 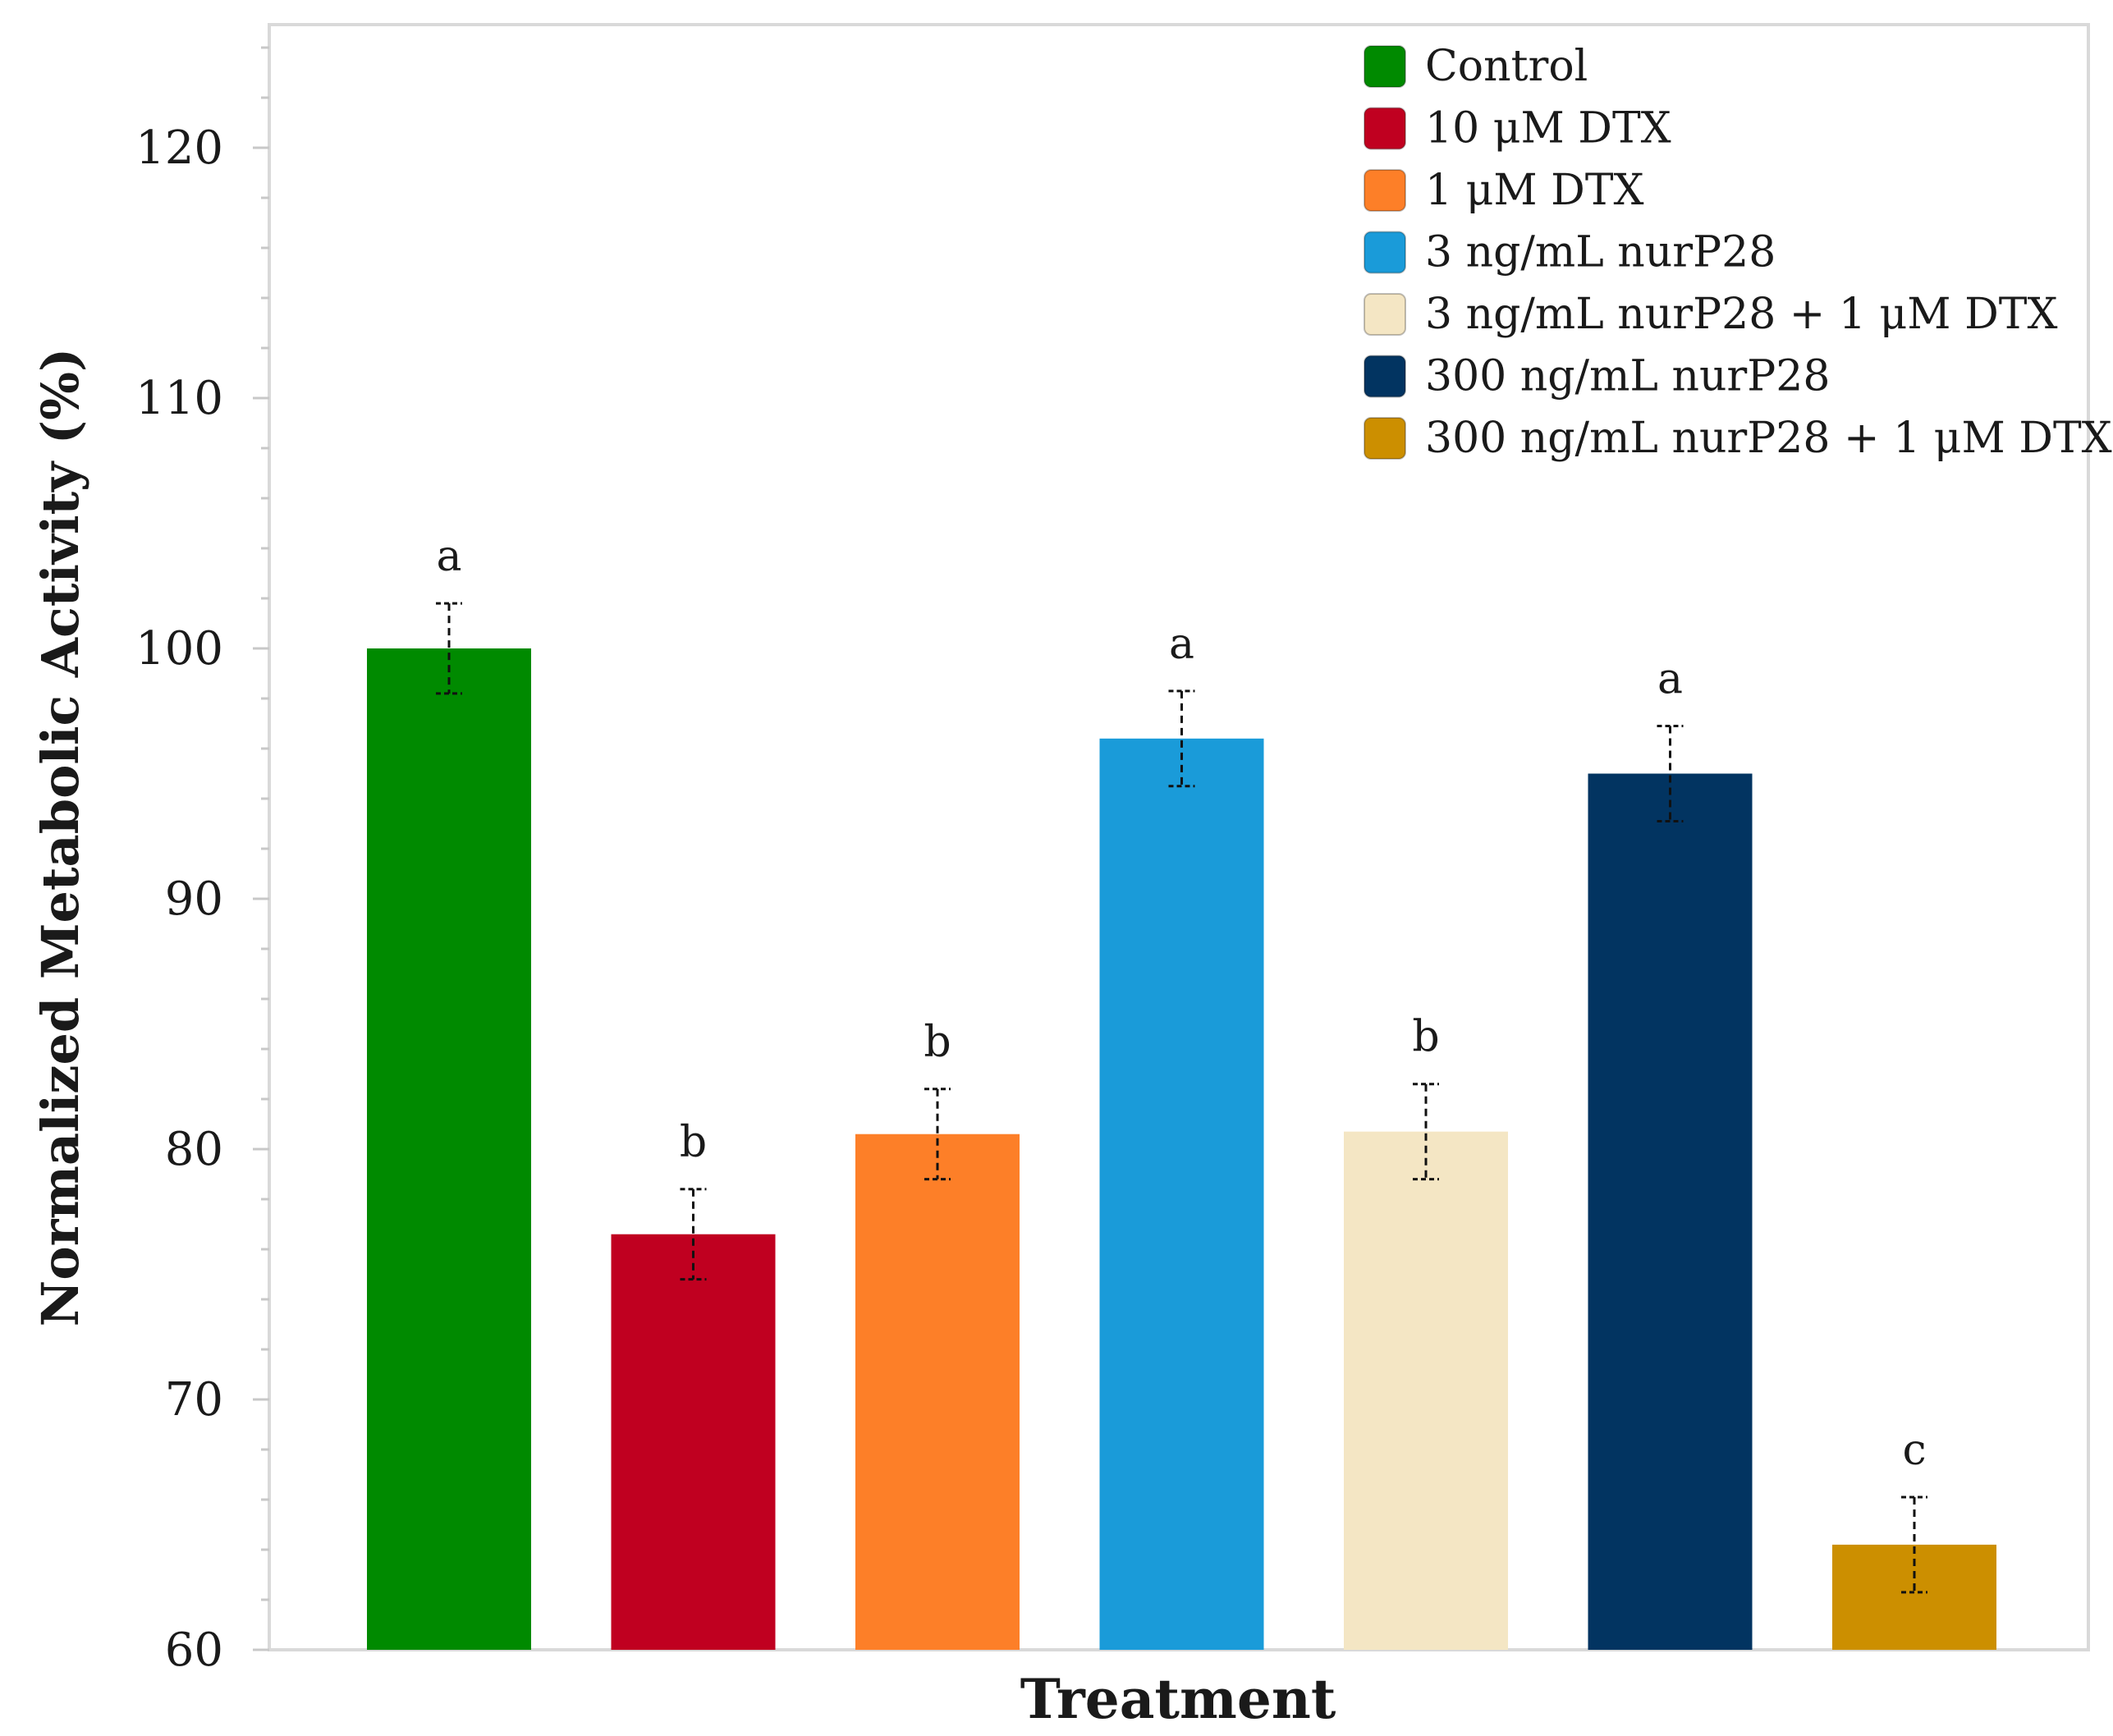 What do you see at coordinates (1769, 438) in the screenshot?
I see `legend-label: 300 ng/mL nurP28 + 1 μM DTX` at bounding box center [1769, 438].